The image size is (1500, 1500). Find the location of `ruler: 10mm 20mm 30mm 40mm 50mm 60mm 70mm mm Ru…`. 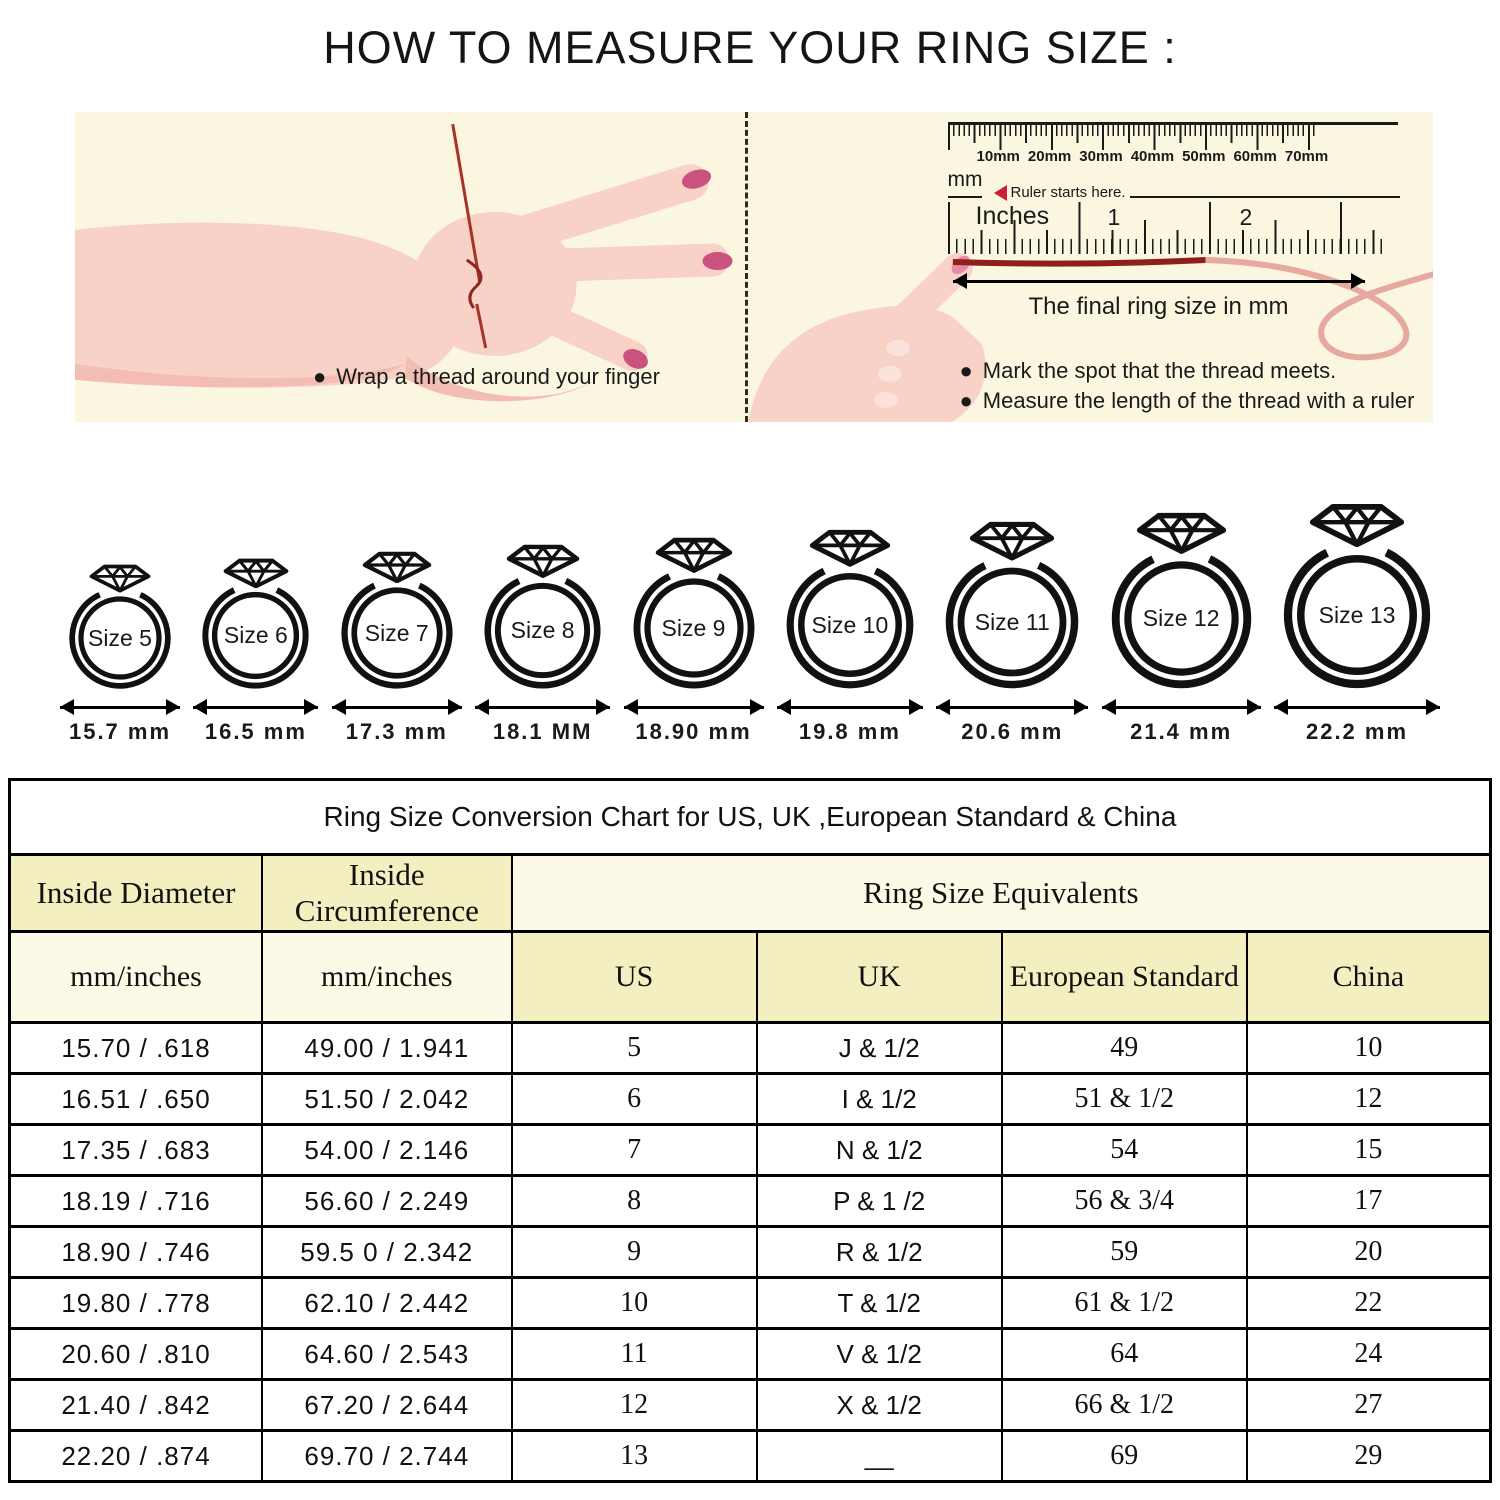

ruler: 10mm 20mm 30mm 40mm 50mm 60mm 70mm mm Ru… is located at coordinates (1173, 188).